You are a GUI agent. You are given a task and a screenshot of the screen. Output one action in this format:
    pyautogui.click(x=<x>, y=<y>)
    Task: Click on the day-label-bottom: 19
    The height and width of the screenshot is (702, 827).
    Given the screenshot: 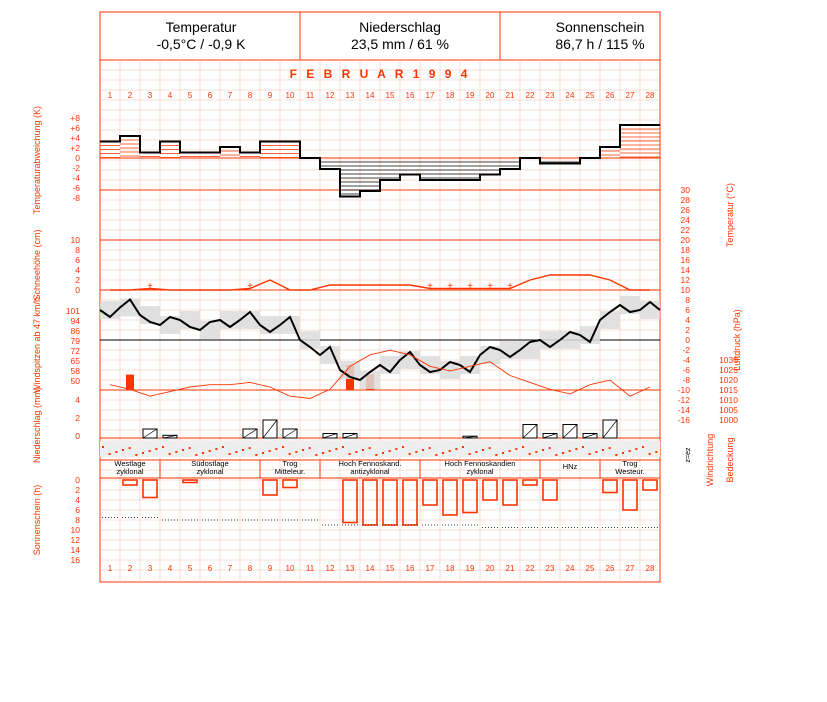 What is the action you would take?
    pyautogui.click(x=470, y=568)
    